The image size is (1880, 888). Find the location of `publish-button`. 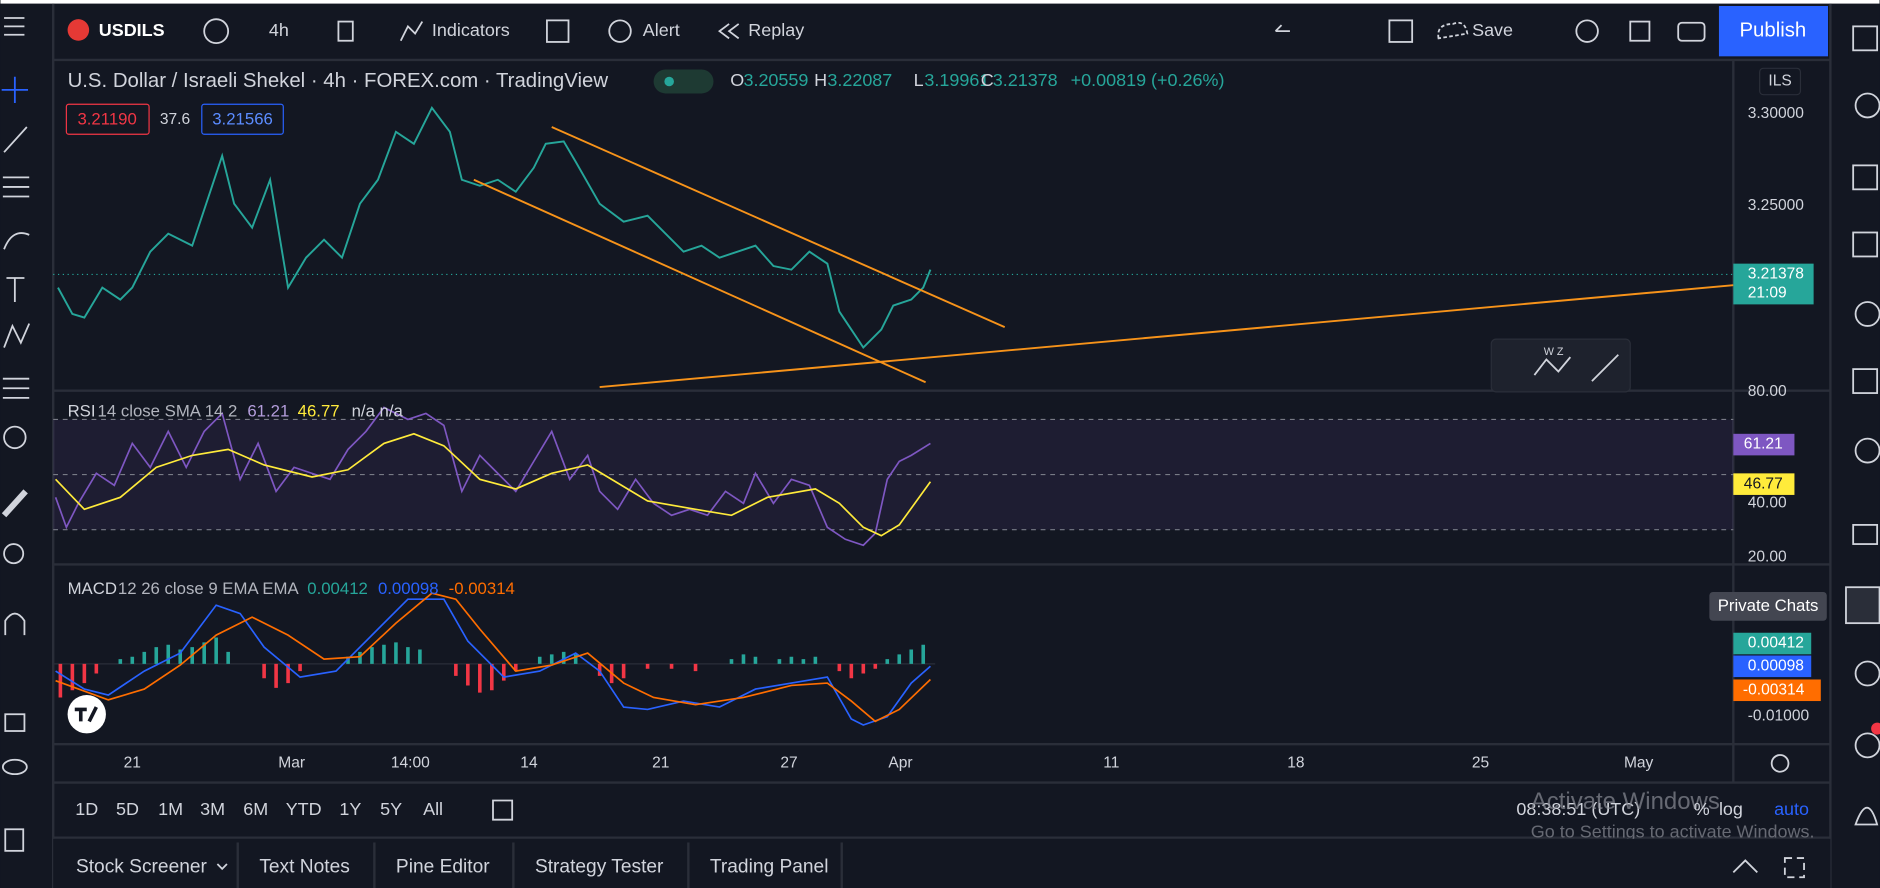

publish-button is located at coordinates (1773, 31).